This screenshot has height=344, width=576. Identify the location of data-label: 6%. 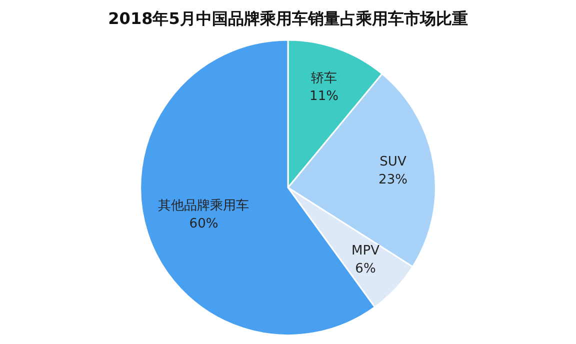
(365, 269).